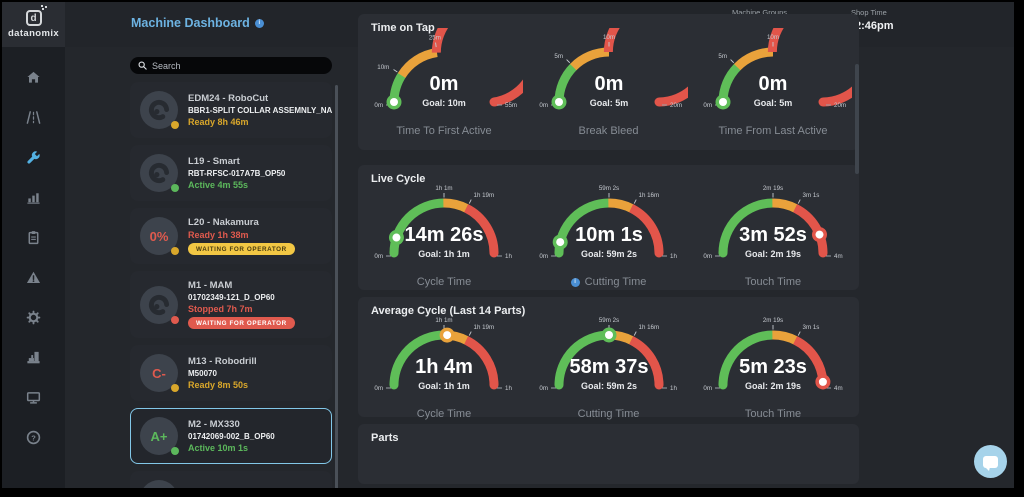 The width and height of the screenshot is (1024, 497). I want to click on tick-label: 1h 16m, so click(648, 195).